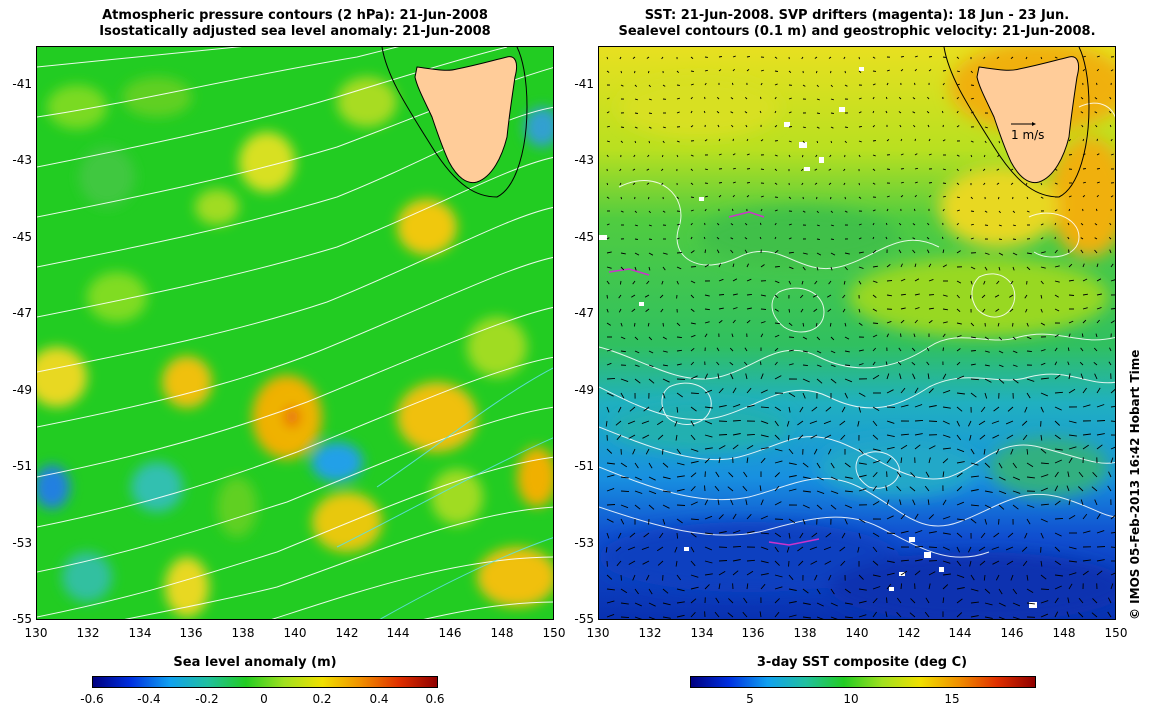  What do you see at coordinates (584, 313) in the screenshot?
I see `right-lat-tick: -47` at bounding box center [584, 313].